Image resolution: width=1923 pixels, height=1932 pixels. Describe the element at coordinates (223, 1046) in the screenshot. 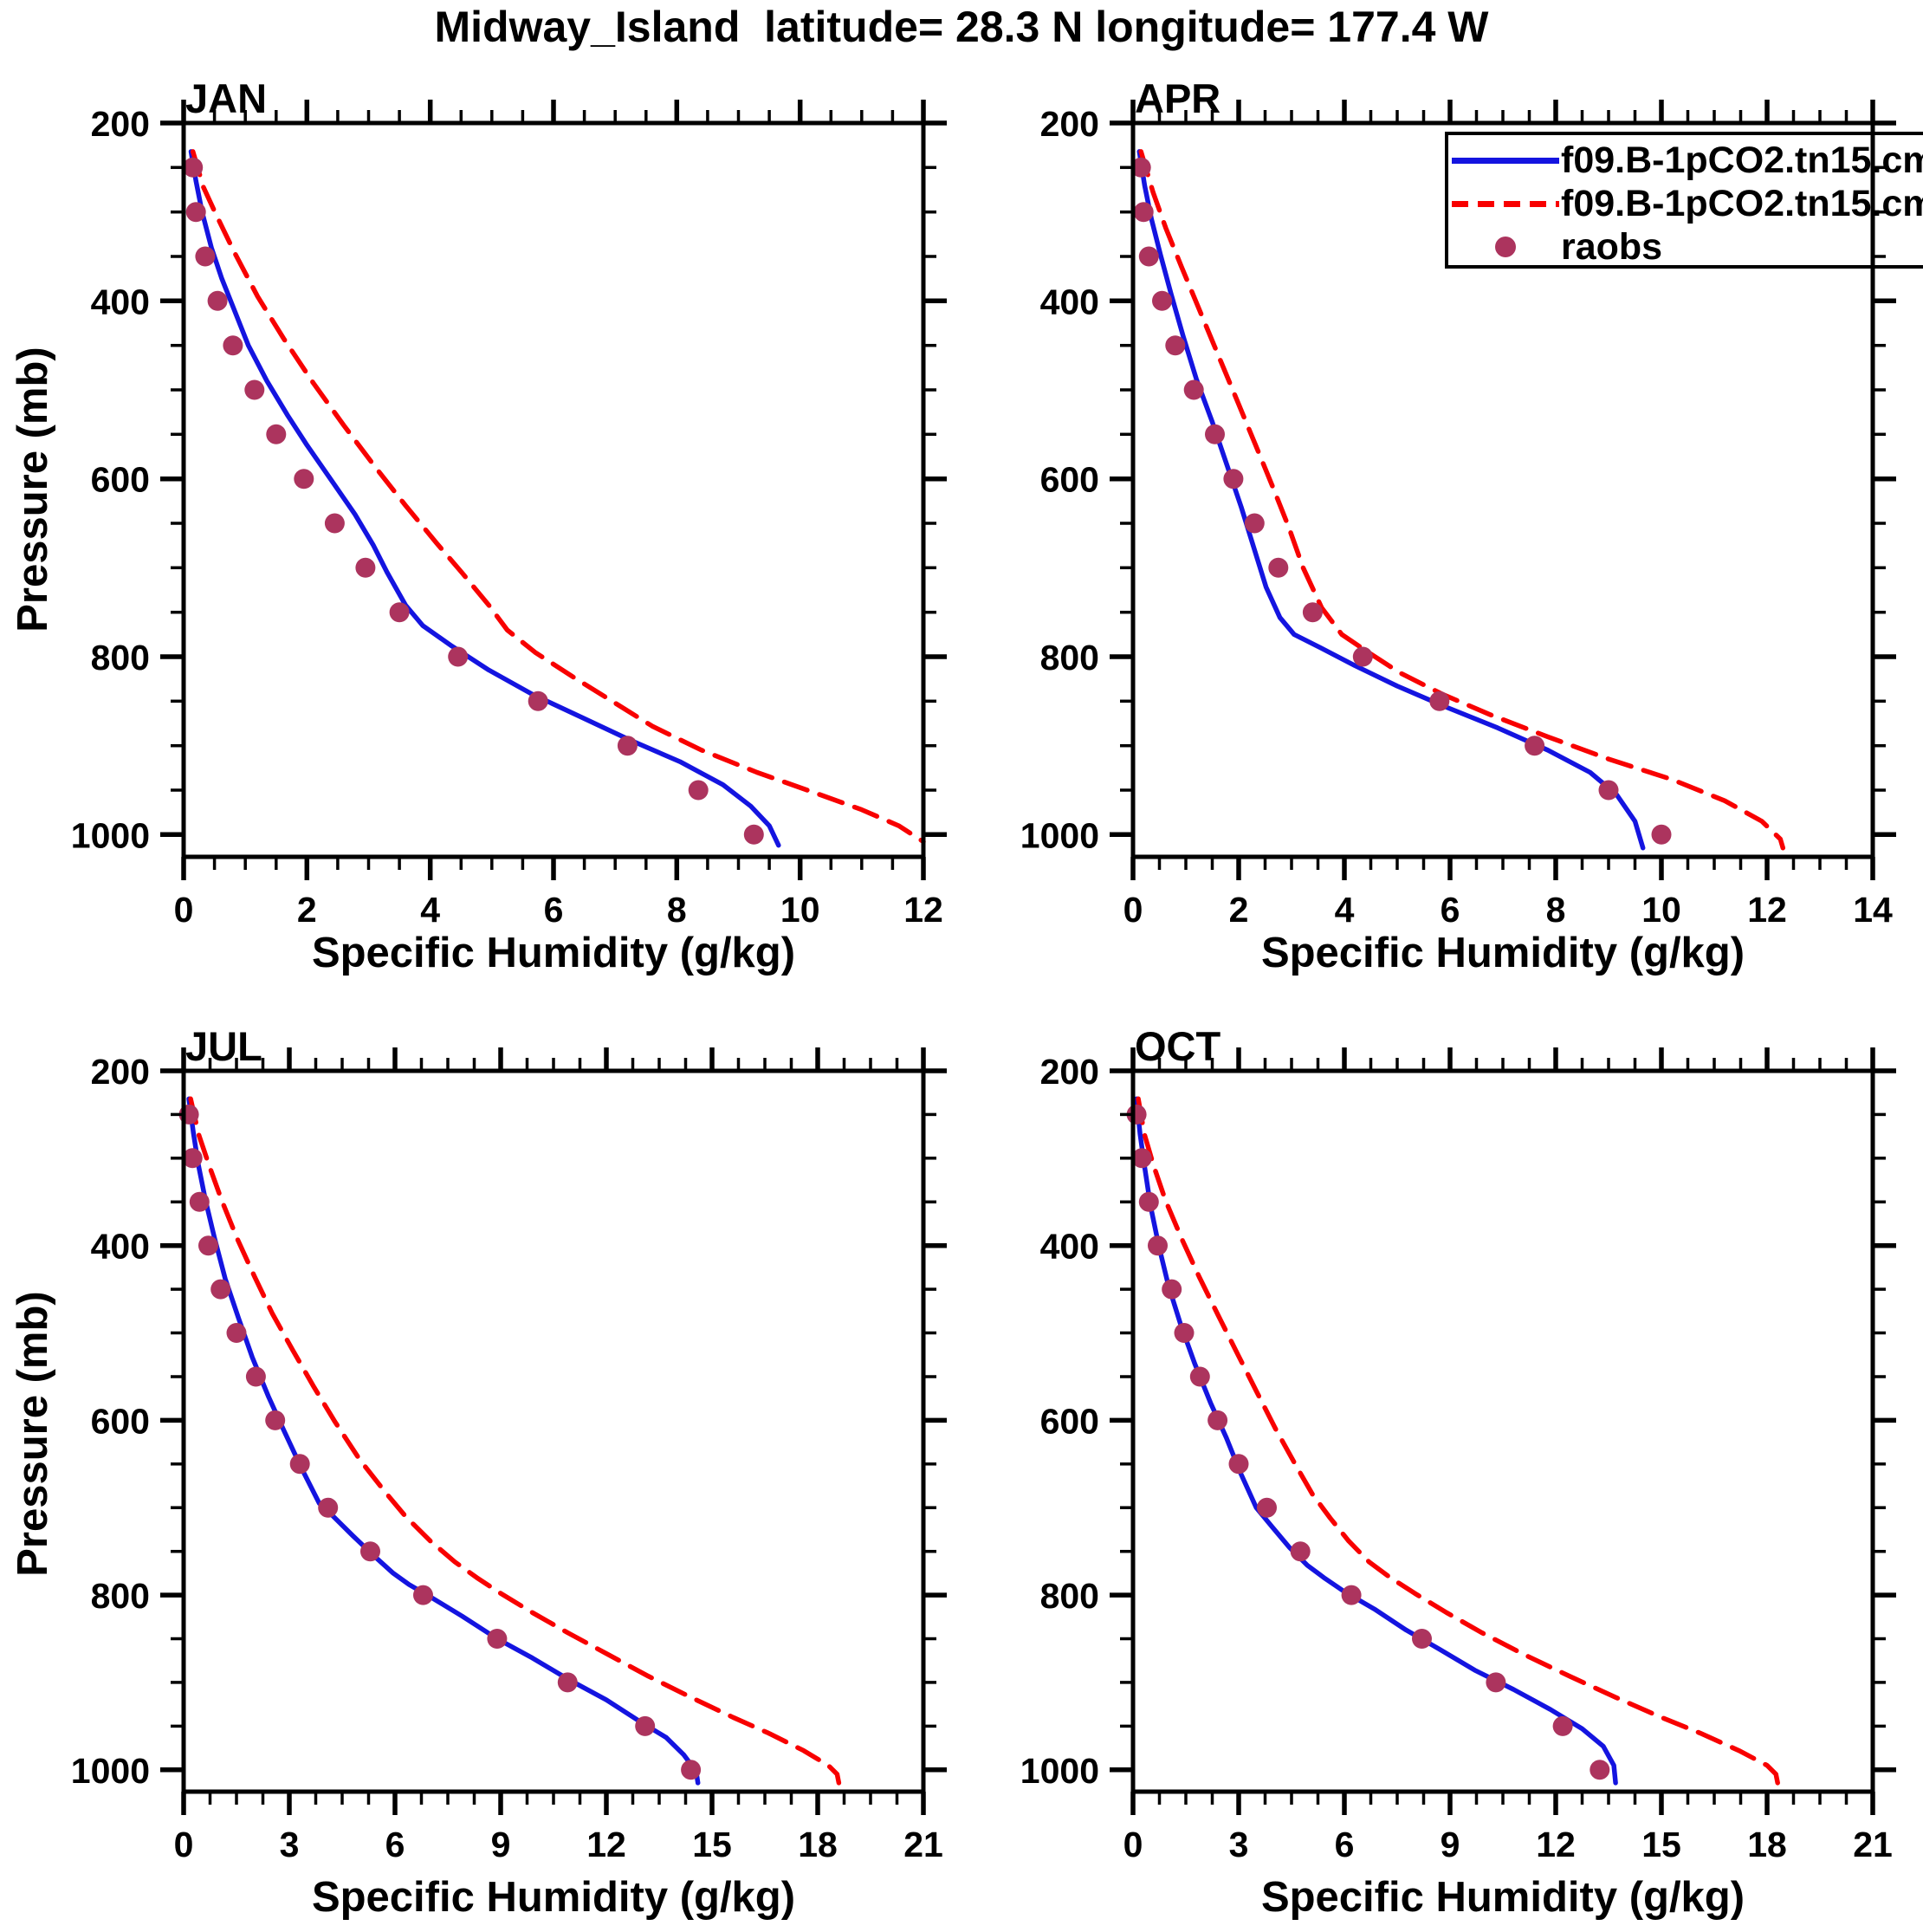

I see `panel-title-jul: JUL` at that location.